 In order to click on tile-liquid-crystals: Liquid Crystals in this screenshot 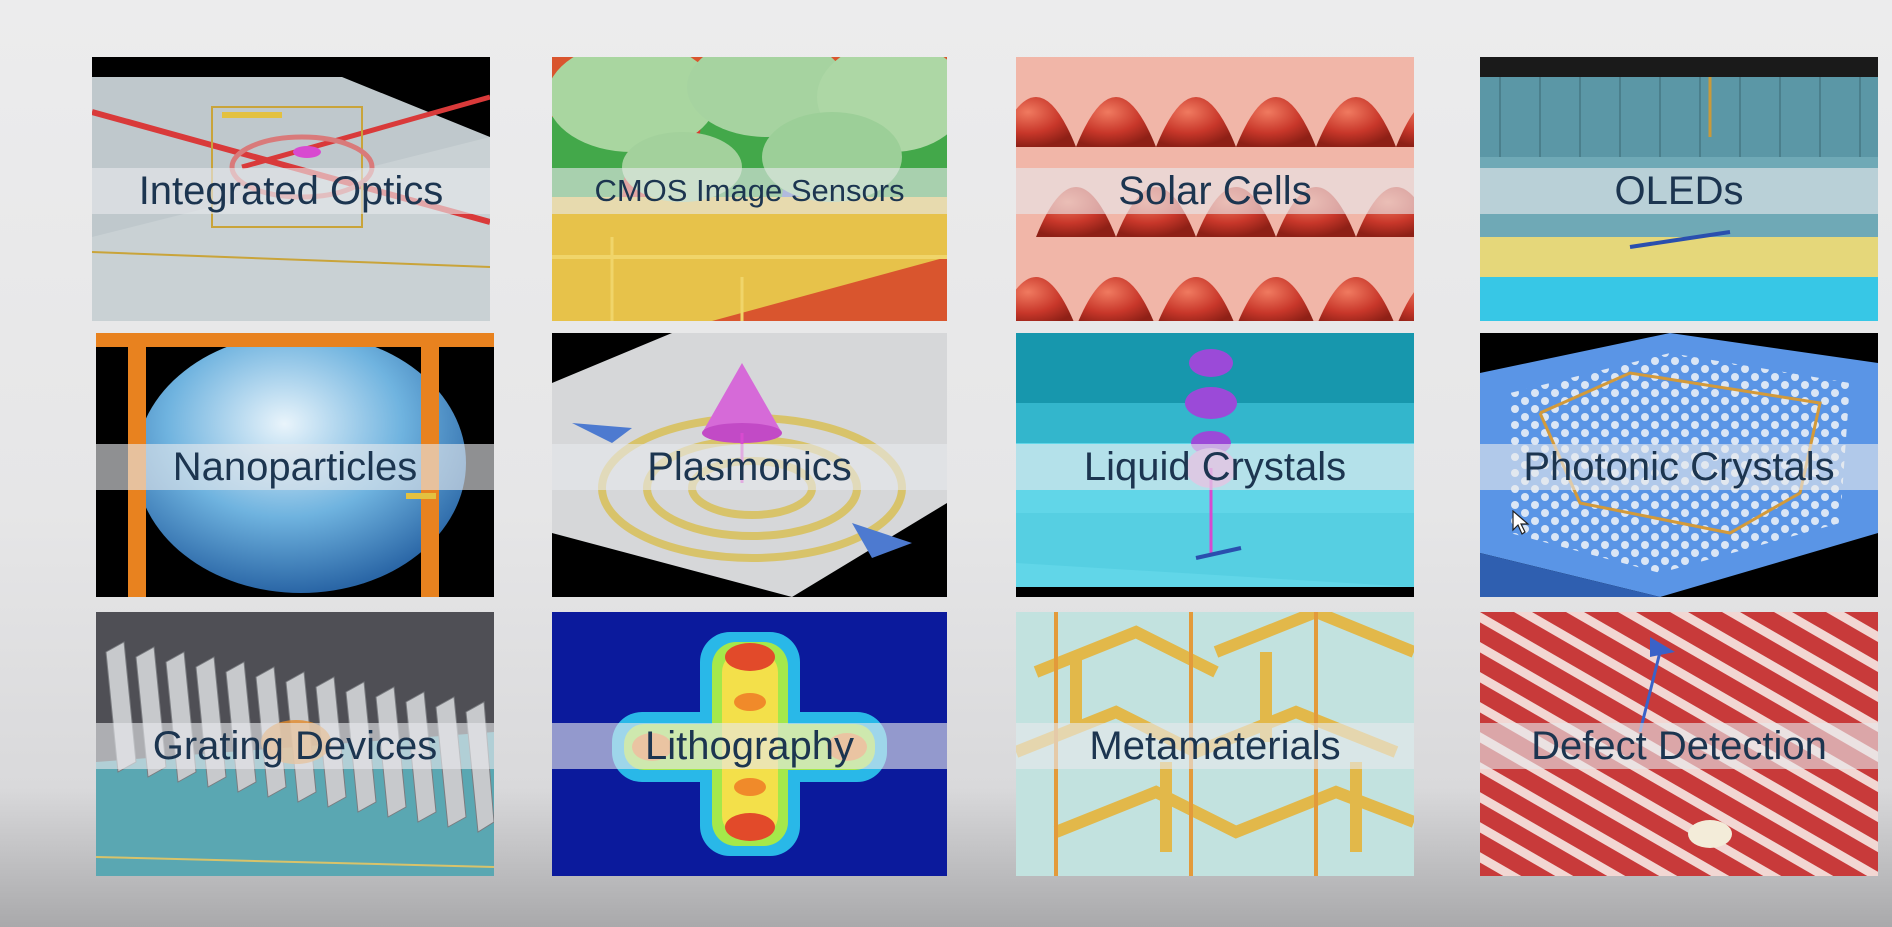, I will do `click(1215, 465)`.